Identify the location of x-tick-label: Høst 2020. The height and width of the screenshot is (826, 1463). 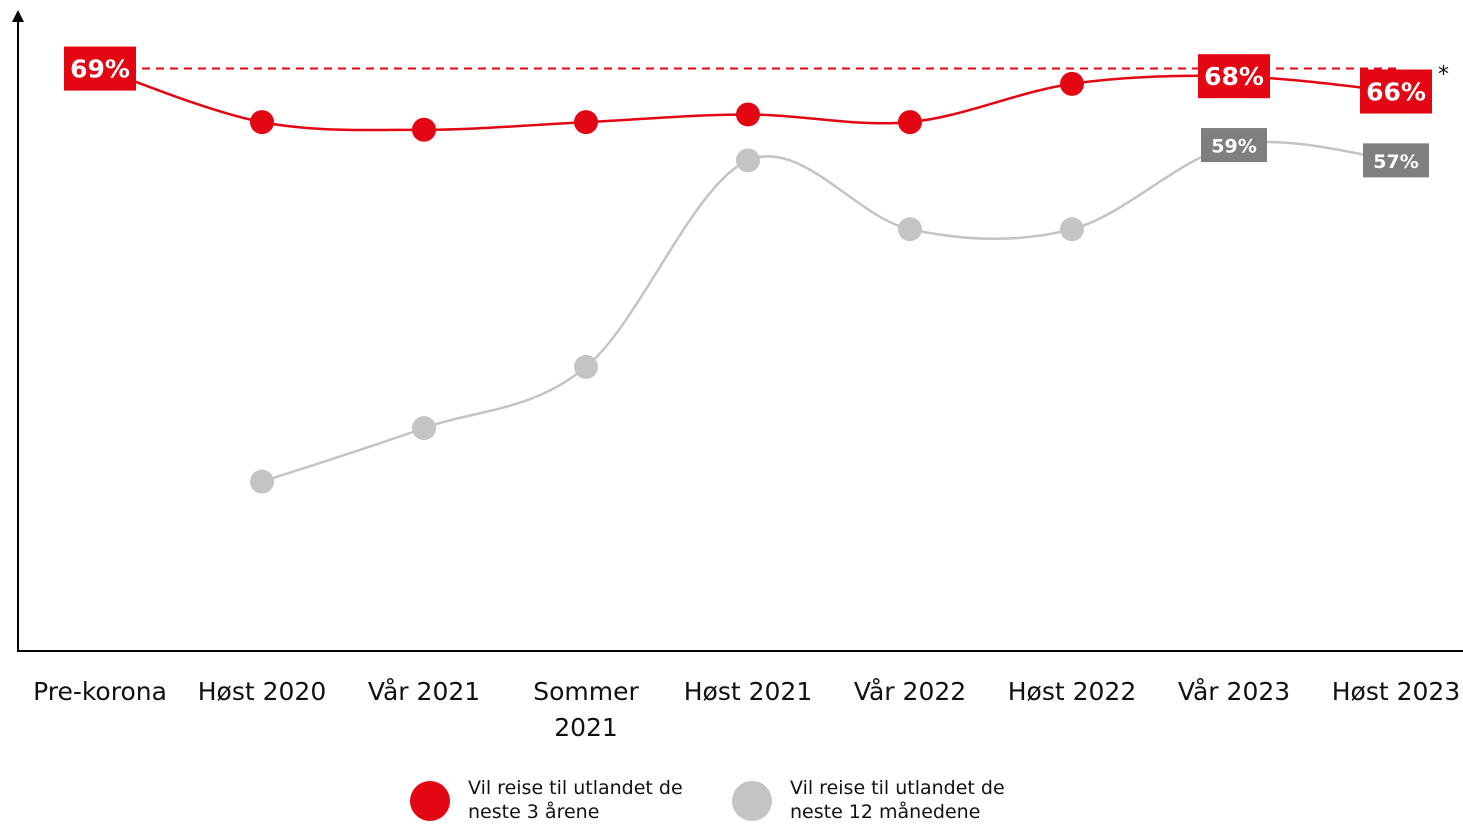
(262, 691).